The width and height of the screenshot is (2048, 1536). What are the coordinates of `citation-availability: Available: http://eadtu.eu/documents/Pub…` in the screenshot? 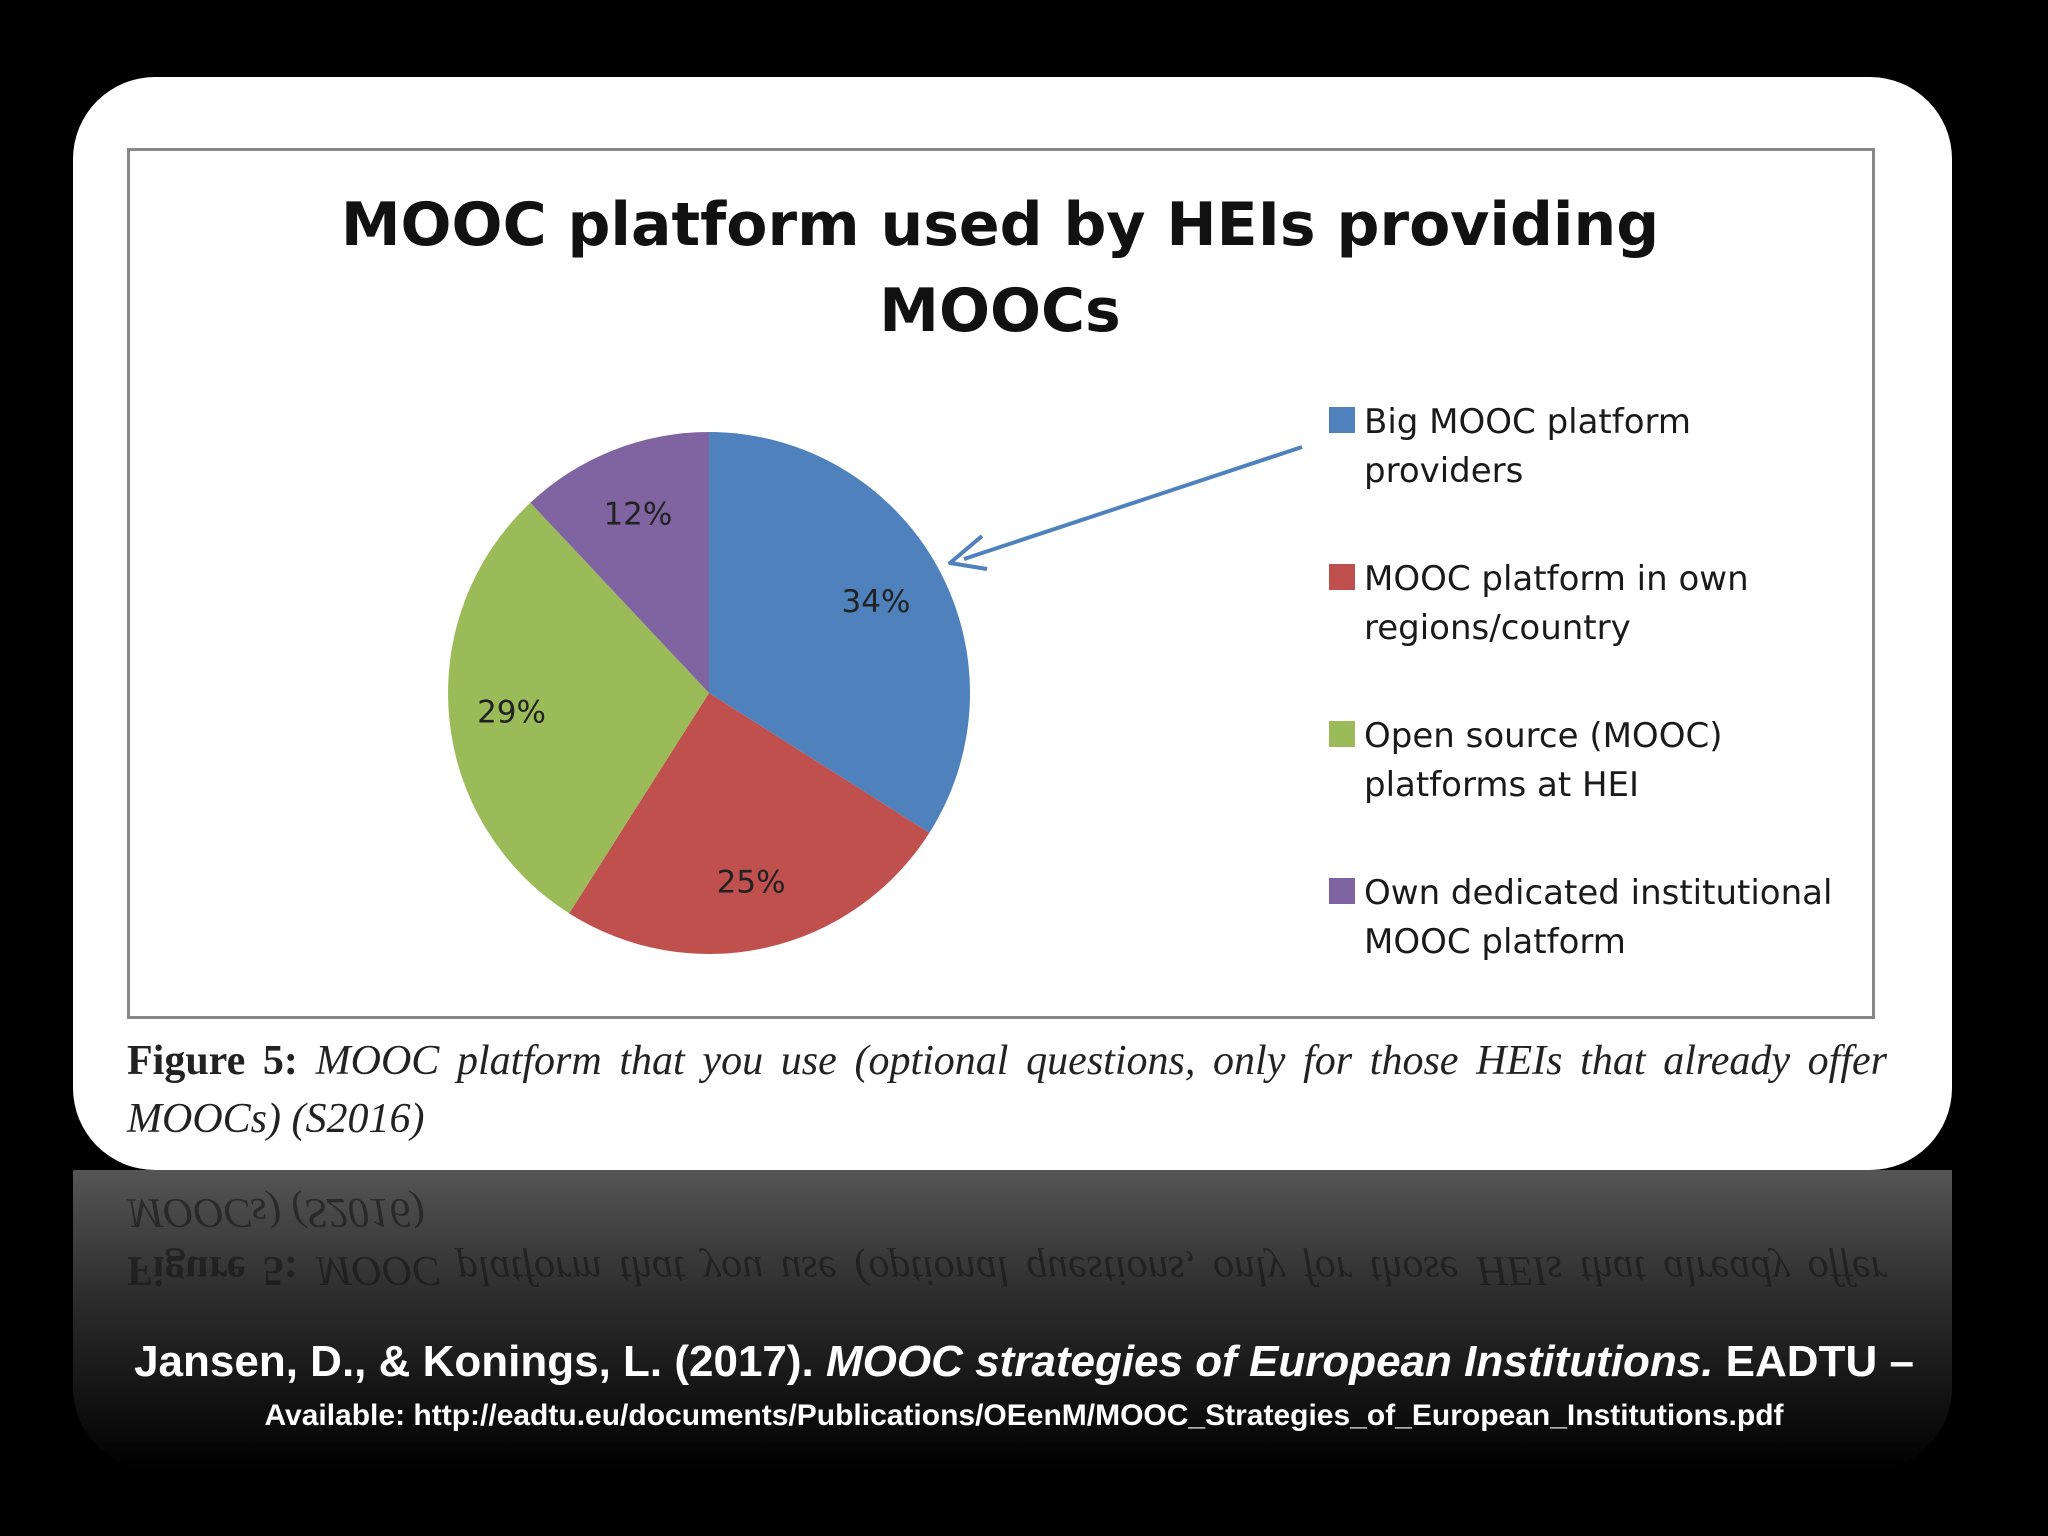 It's located at (1024, 1415).